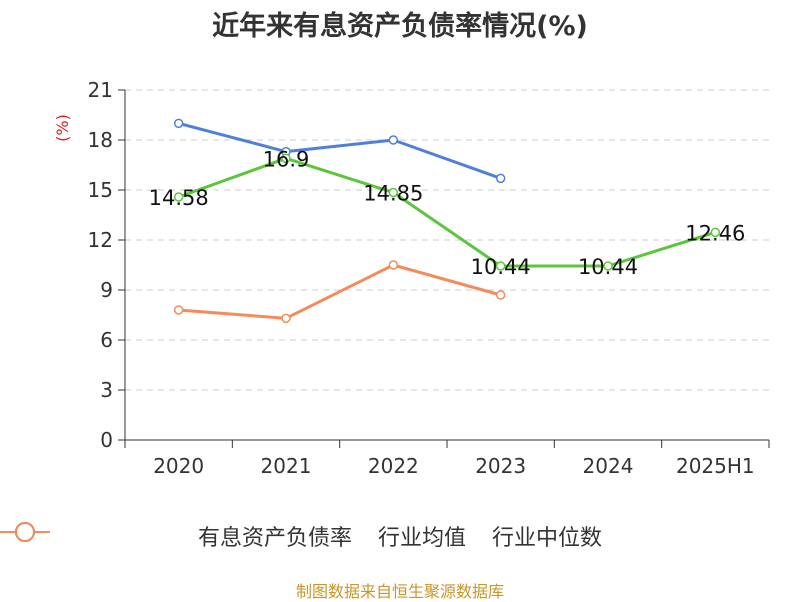 This screenshot has width=800, height=602. Describe the element at coordinates (286, 466) in the screenshot. I see `x-tick-label-1: 2021` at that location.